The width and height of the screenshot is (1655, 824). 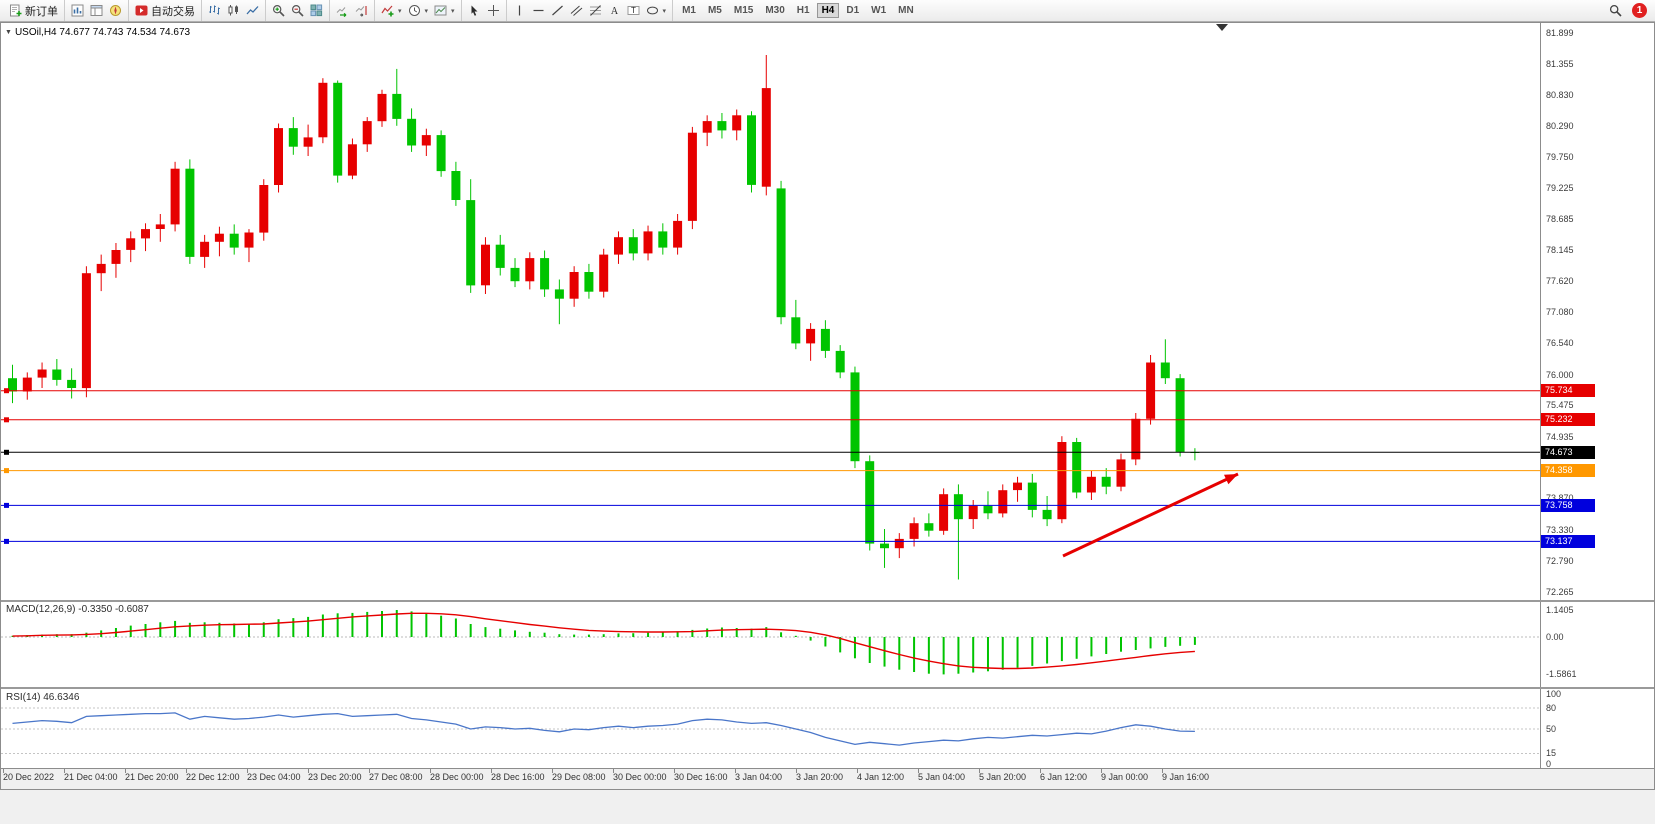 What do you see at coordinates (827, 807) in the screenshot?
I see `window-bottom-area` at bounding box center [827, 807].